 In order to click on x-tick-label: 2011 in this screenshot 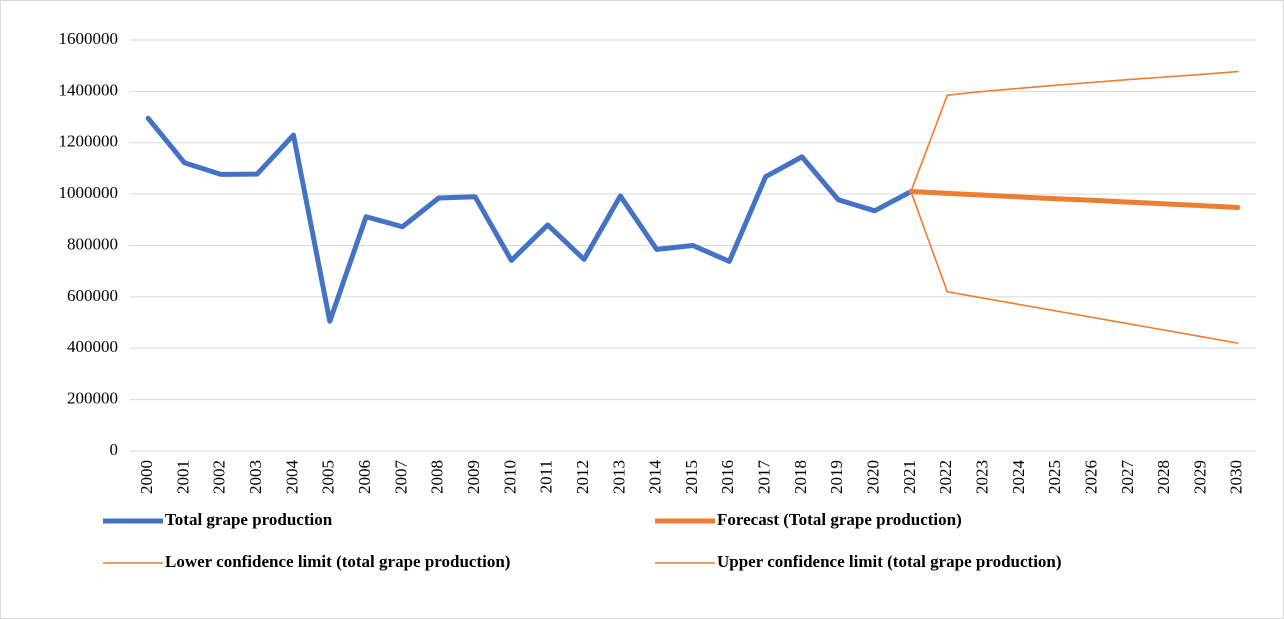, I will do `click(546, 476)`.